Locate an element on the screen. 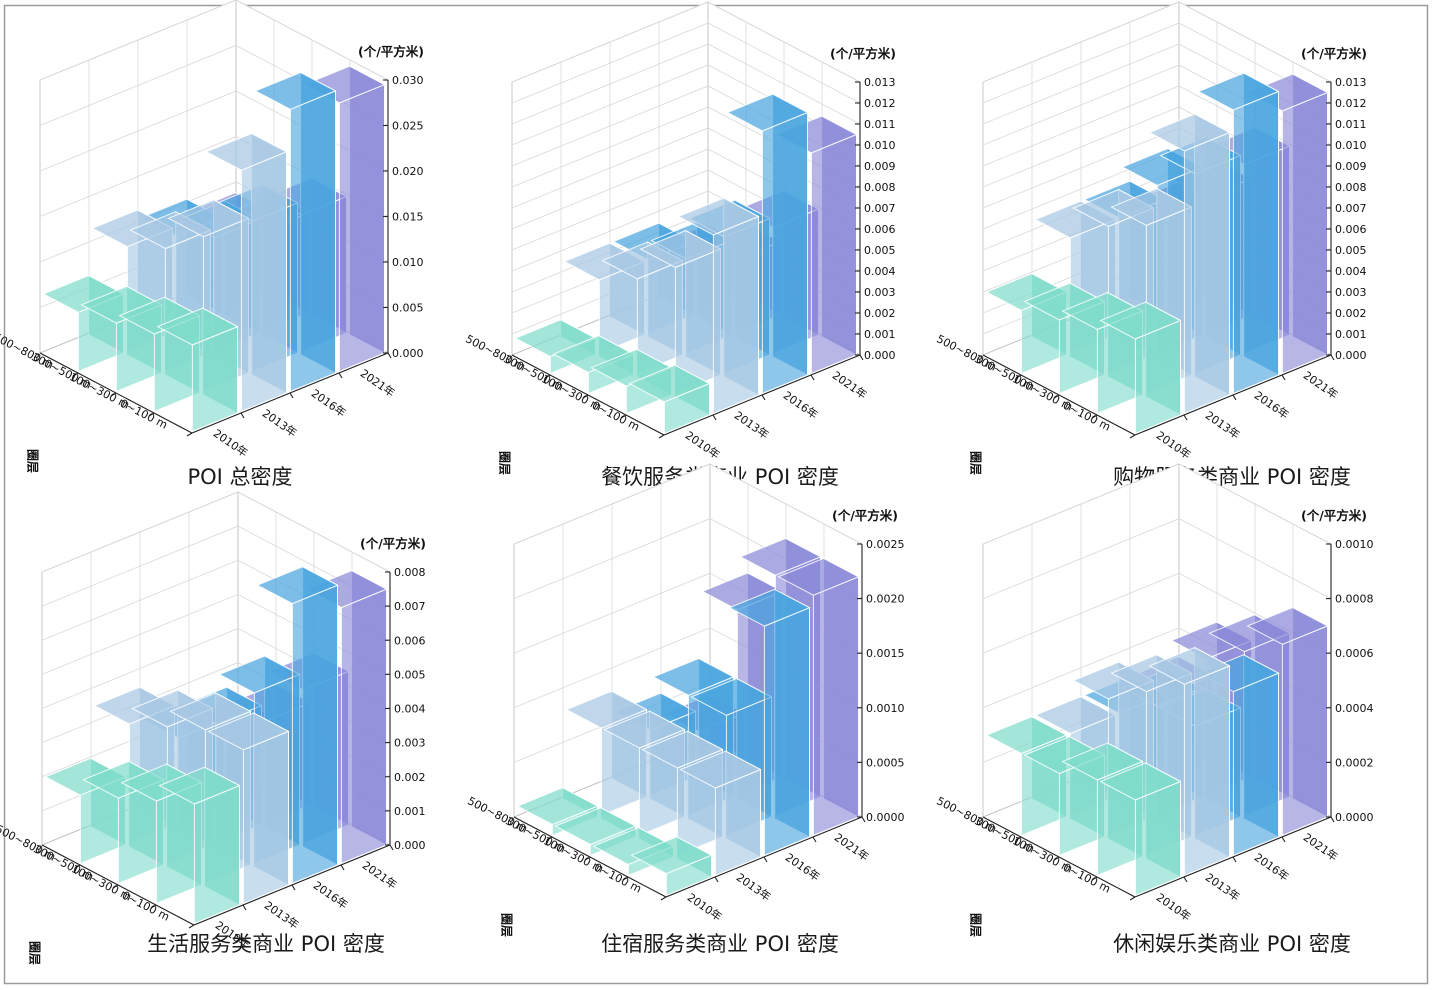 The image size is (1432, 990). tick-label: 0.0002 is located at coordinates (1354, 762).